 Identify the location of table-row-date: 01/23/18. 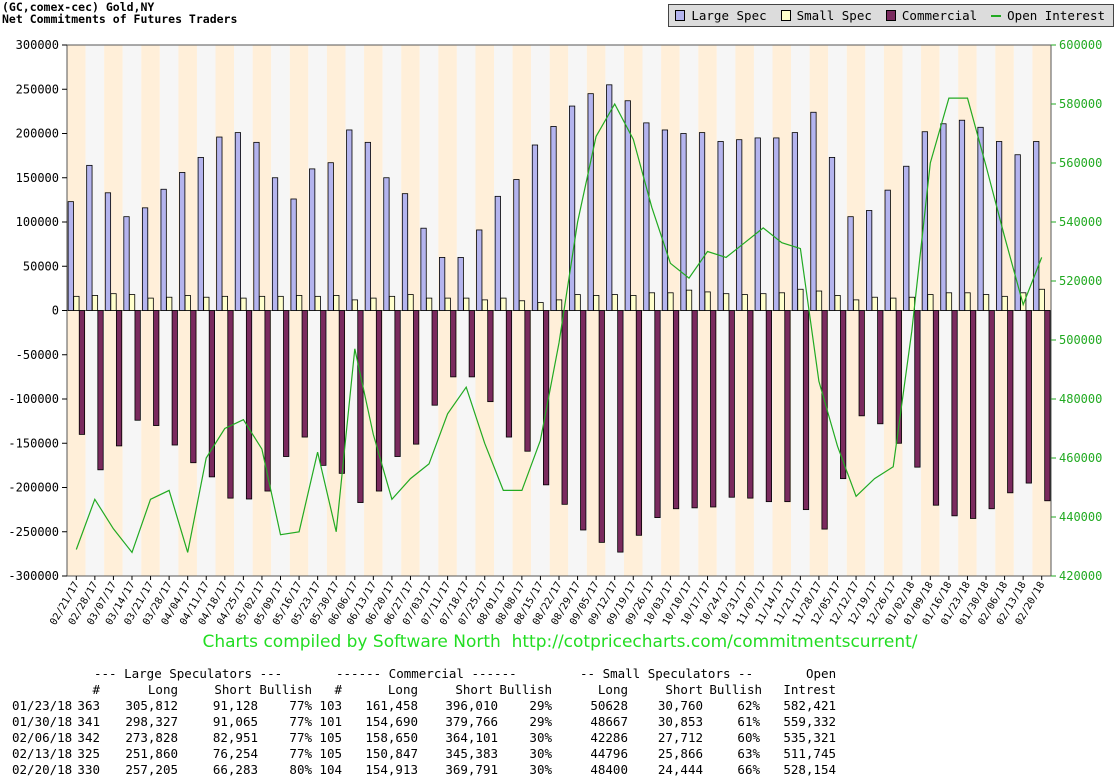
(42, 705).